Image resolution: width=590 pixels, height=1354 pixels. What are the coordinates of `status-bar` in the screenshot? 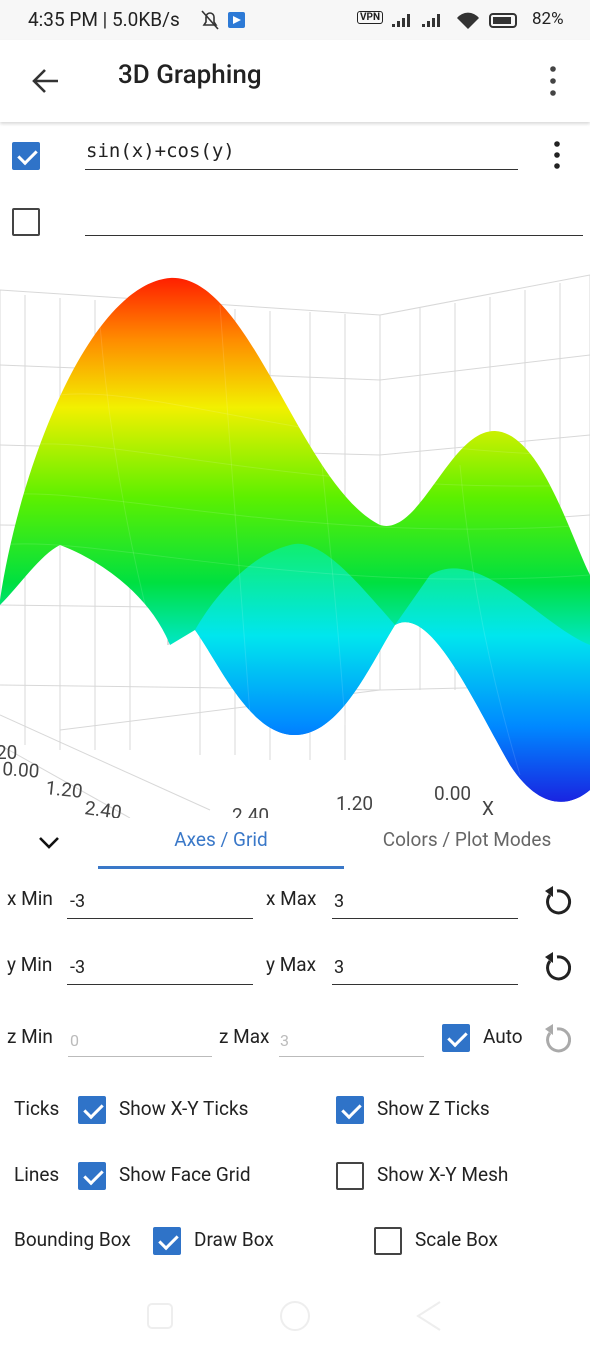 It's located at (295, 20).